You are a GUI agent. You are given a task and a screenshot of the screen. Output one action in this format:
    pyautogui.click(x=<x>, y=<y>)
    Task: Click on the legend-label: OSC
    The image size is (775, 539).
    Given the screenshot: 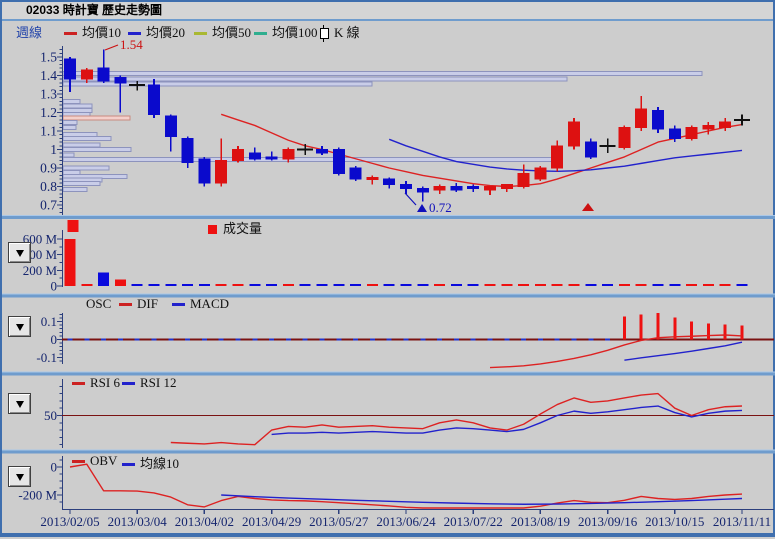 What is the action you would take?
    pyautogui.click(x=99, y=303)
    